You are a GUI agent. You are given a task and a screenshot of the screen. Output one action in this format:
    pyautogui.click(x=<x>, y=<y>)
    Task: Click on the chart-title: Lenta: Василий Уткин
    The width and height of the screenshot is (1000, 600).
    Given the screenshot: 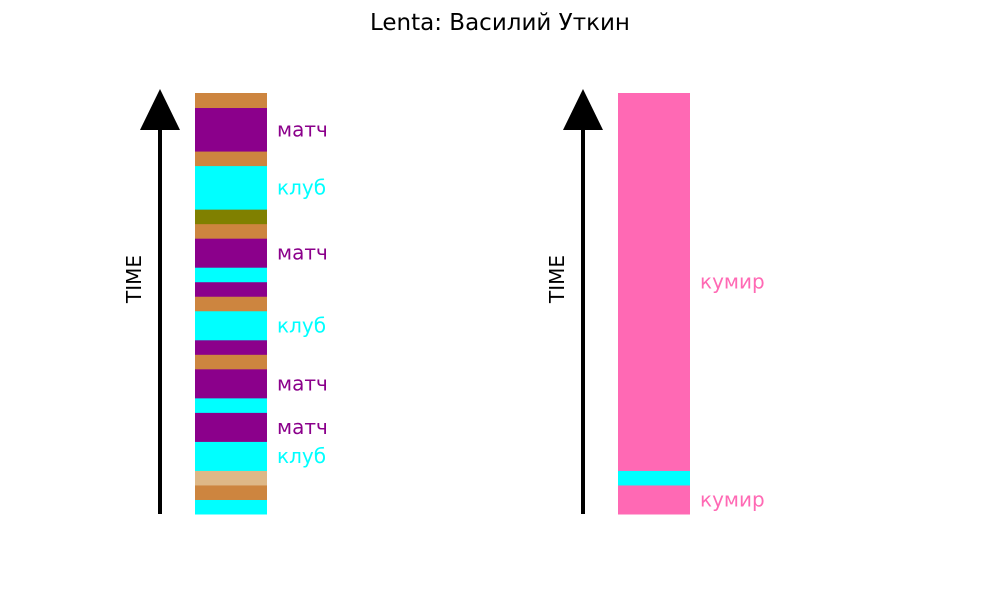 What is the action you would take?
    pyautogui.click(x=500, y=23)
    